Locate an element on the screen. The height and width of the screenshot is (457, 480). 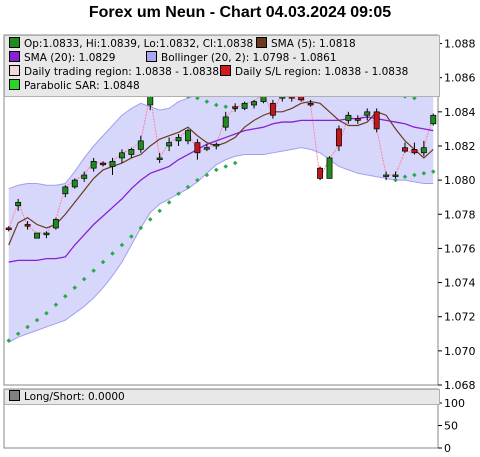
legend-swatch-sl-region is located at coordinates (225, 70).